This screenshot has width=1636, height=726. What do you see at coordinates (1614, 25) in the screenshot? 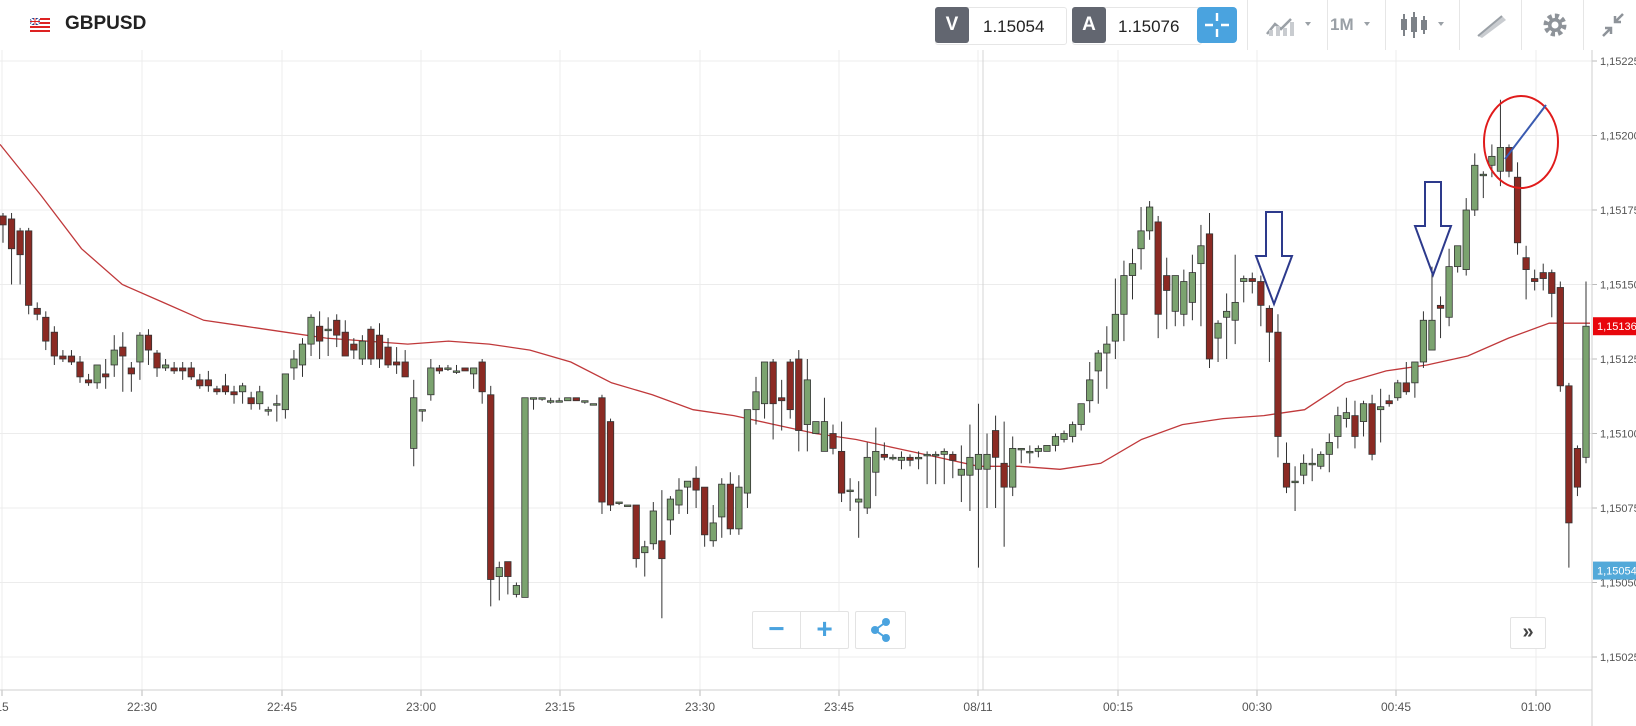
I see `collapse-icon` at bounding box center [1614, 25].